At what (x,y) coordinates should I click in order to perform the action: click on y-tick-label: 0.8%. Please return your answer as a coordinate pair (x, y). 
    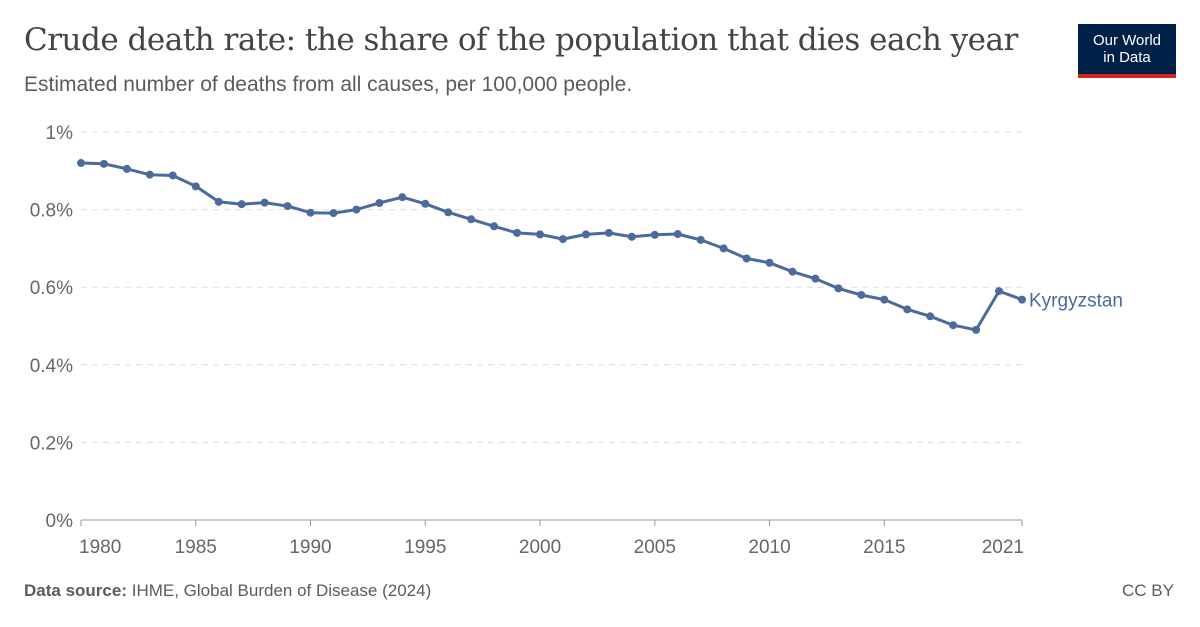
    Looking at the image, I should click on (51, 211).